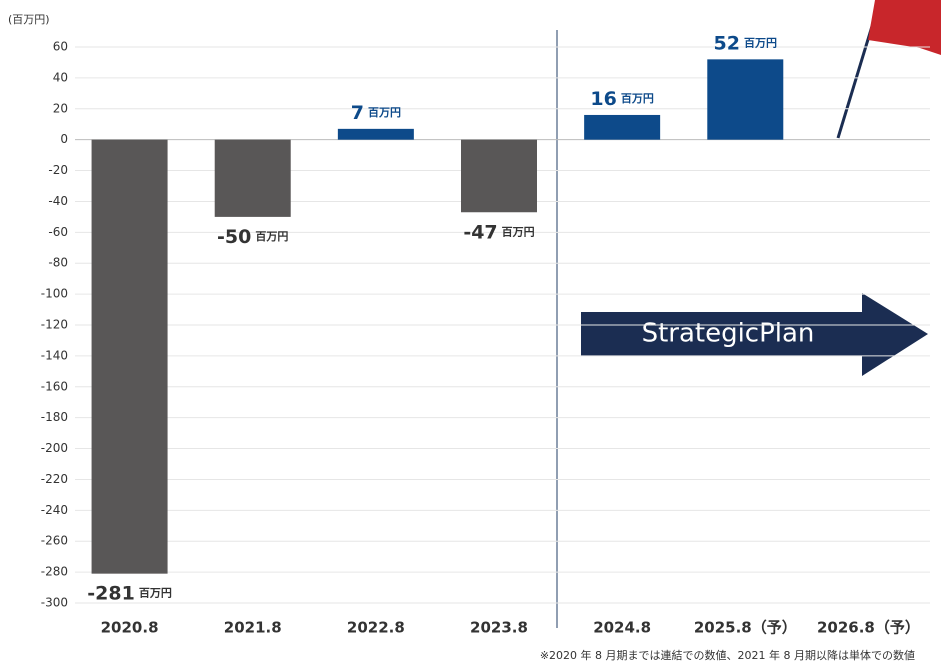 The image size is (941, 665). What do you see at coordinates (54, 479) in the screenshot?
I see `y-tick-label: -220` at bounding box center [54, 479].